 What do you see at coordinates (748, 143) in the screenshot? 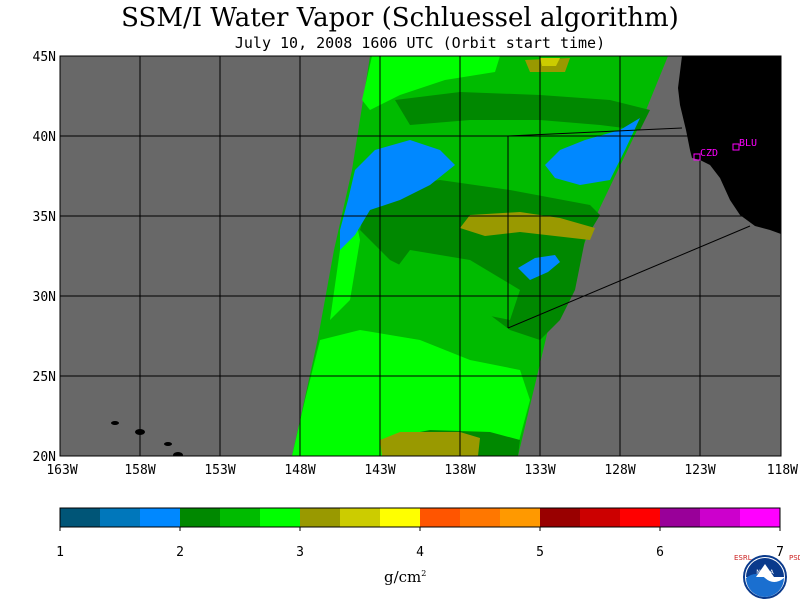
I see `station-blu-label: BLU` at bounding box center [748, 143].